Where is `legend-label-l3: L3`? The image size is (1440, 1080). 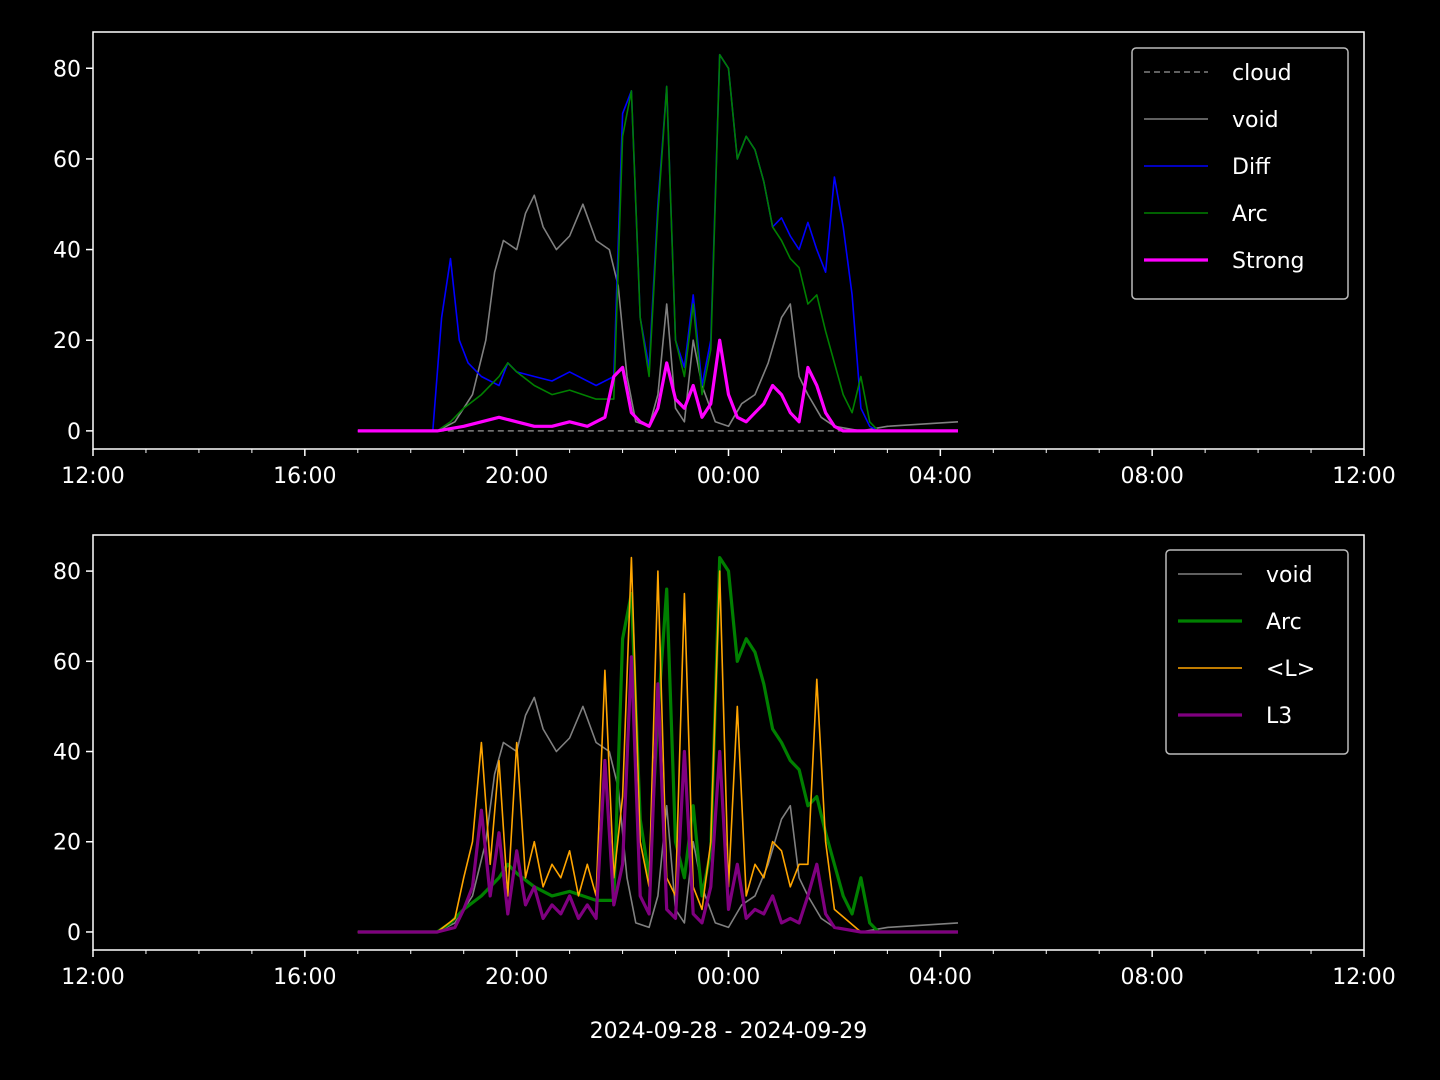 legend-label-l3: L3 is located at coordinates (1279, 716).